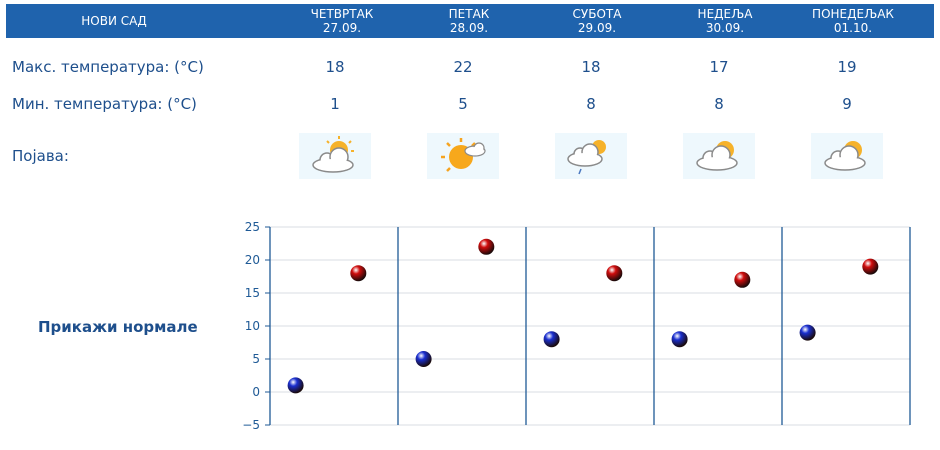 This screenshot has width=940, height=450. Describe the element at coordinates (104, 104) in the screenshot. I see `min-temp-label: Мин. температура: (°C)` at that location.